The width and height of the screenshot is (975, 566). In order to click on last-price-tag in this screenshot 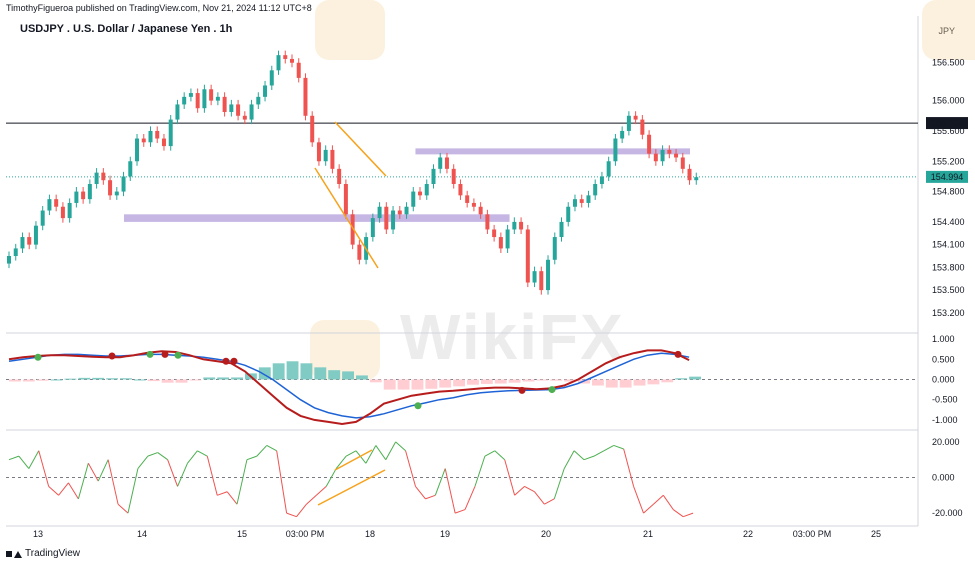, I will do `click(947, 176)`.